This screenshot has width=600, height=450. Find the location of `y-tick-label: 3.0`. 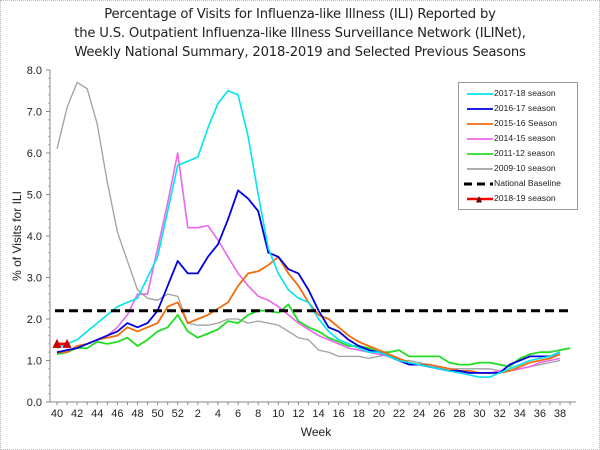

y-tick-label: 3.0 is located at coordinates (34, 279).